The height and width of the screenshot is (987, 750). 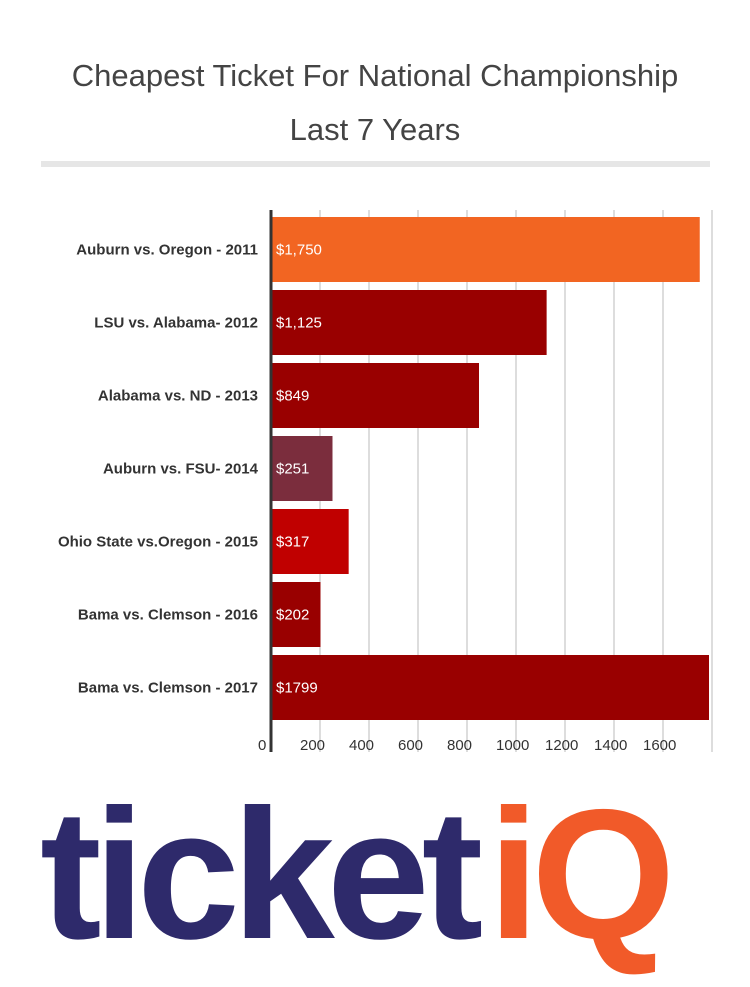 What do you see at coordinates (292, 615) in the screenshot?
I see `data-label: $202` at bounding box center [292, 615].